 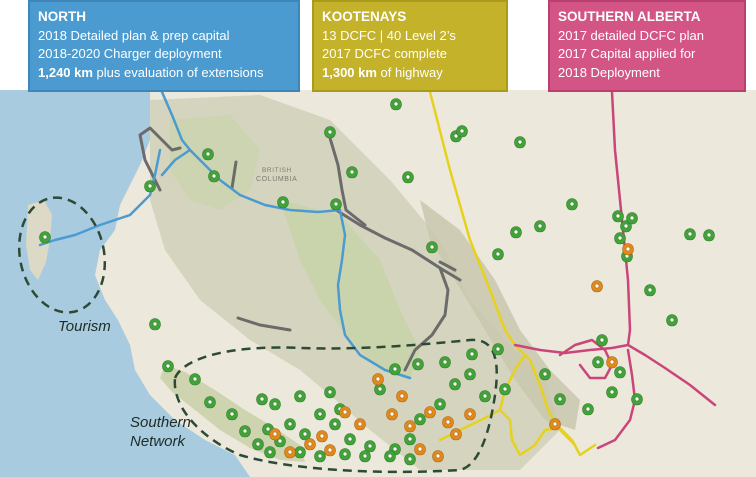 What do you see at coordinates (389, 35) in the screenshot?
I see `kootenays-line-1: 13 DCFC | 40 Level 2’s` at bounding box center [389, 35].